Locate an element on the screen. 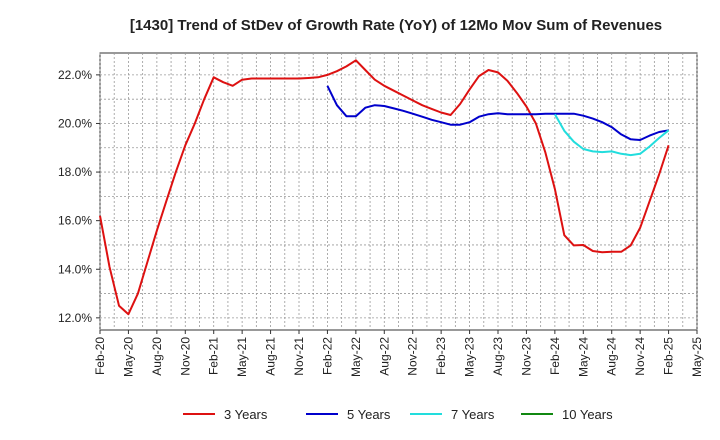  x-tick-label: May-21 is located at coordinates (242, 357).